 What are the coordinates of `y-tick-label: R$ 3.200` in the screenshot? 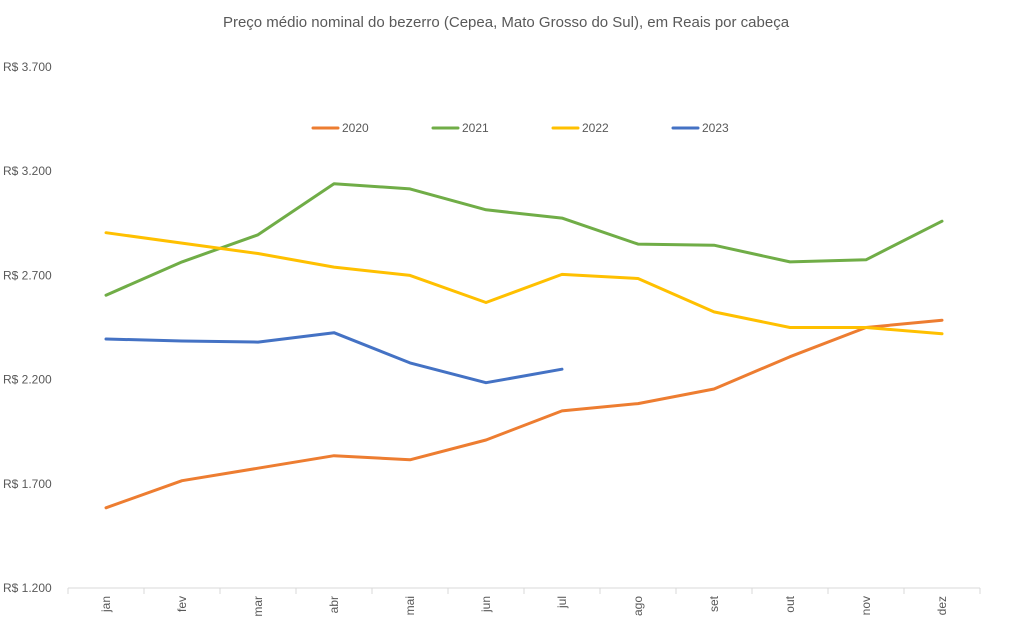 It's located at (27, 171).